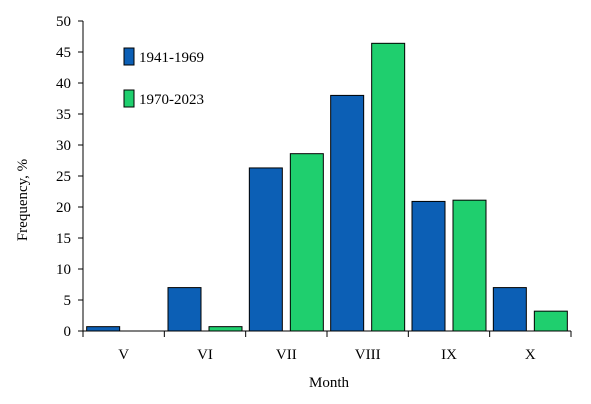 Image resolution: width=591 pixels, height=404 pixels. Describe the element at coordinates (171, 100) in the screenshot. I see `legend-label: 1970-2023` at that location.